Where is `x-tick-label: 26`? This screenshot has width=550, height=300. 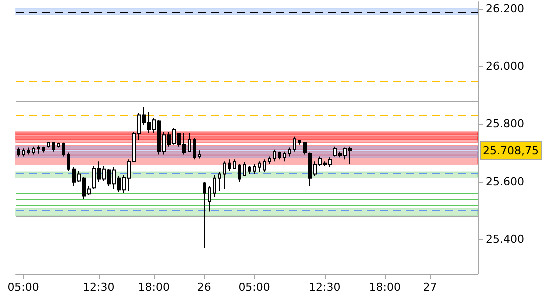
x-tick-label: 26 is located at coordinates (204, 287).